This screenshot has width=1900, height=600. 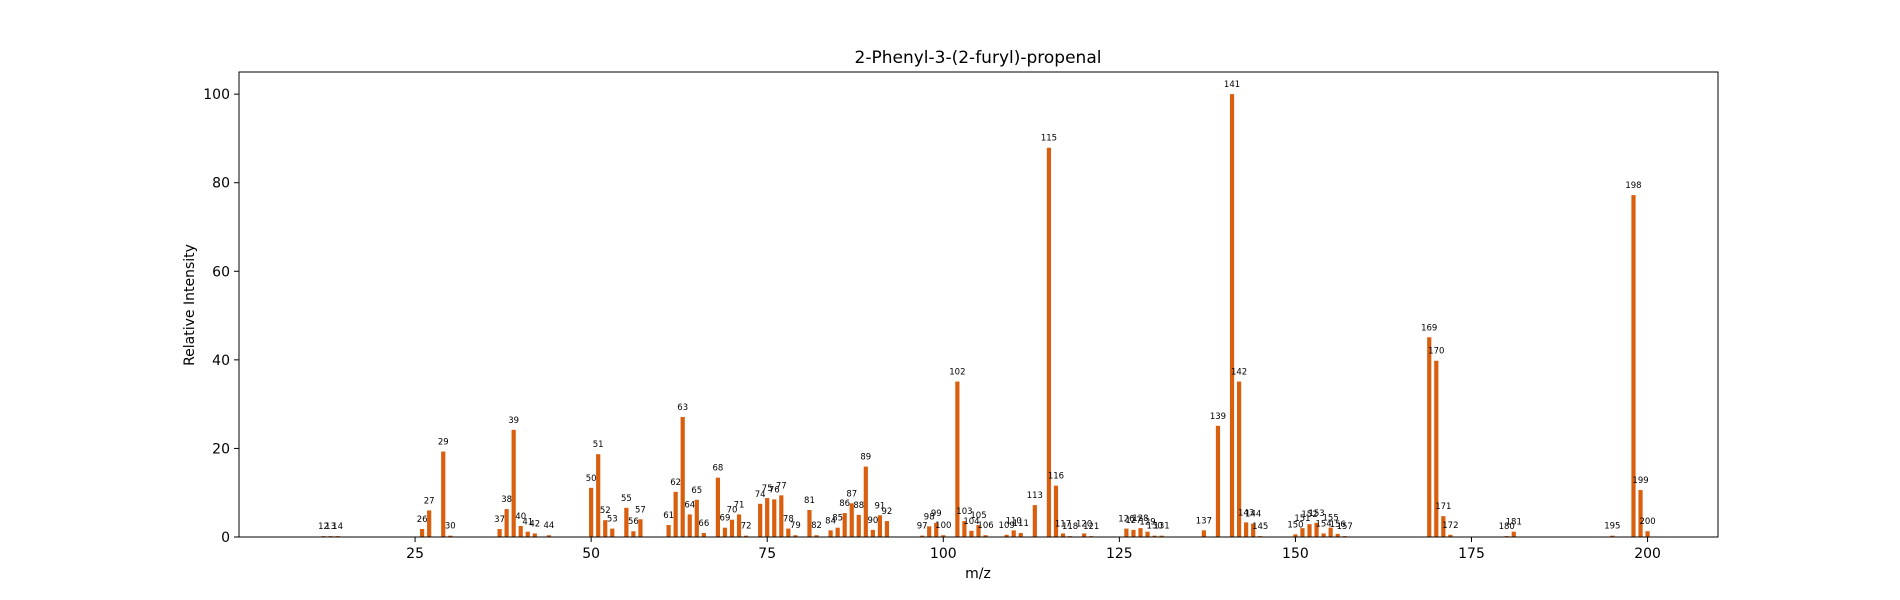 What do you see at coordinates (1126, 520) in the screenshot?
I see `peak-label-mz-126: 126` at bounding box center [1126, 520].